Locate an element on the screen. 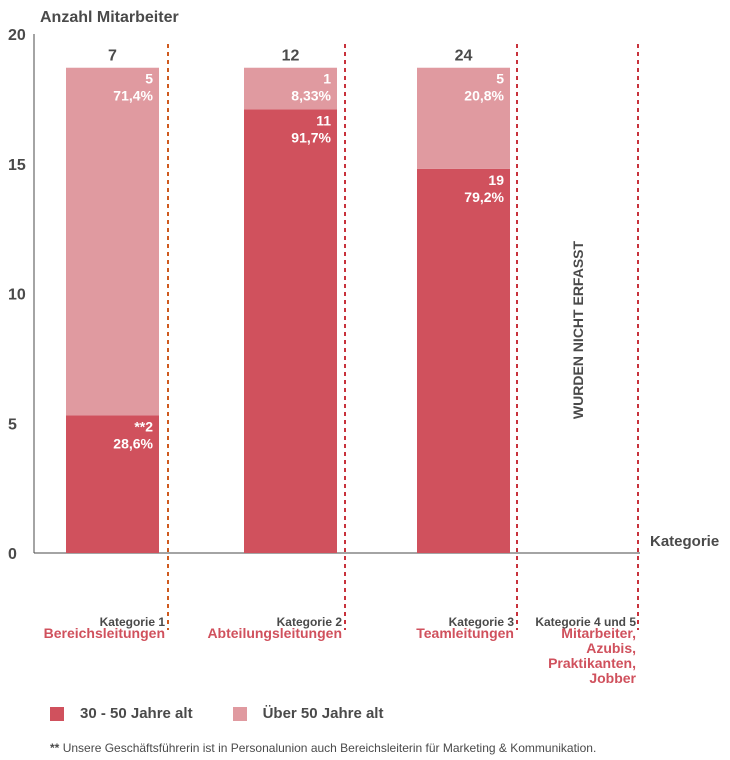  bar-percent-label: 79,2% is located at coordinates (484, 197).